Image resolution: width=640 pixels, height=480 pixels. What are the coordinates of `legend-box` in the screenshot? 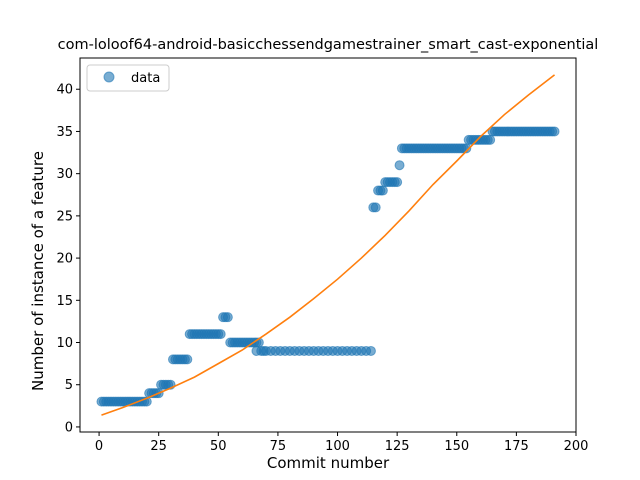 It's located at (128, 78).